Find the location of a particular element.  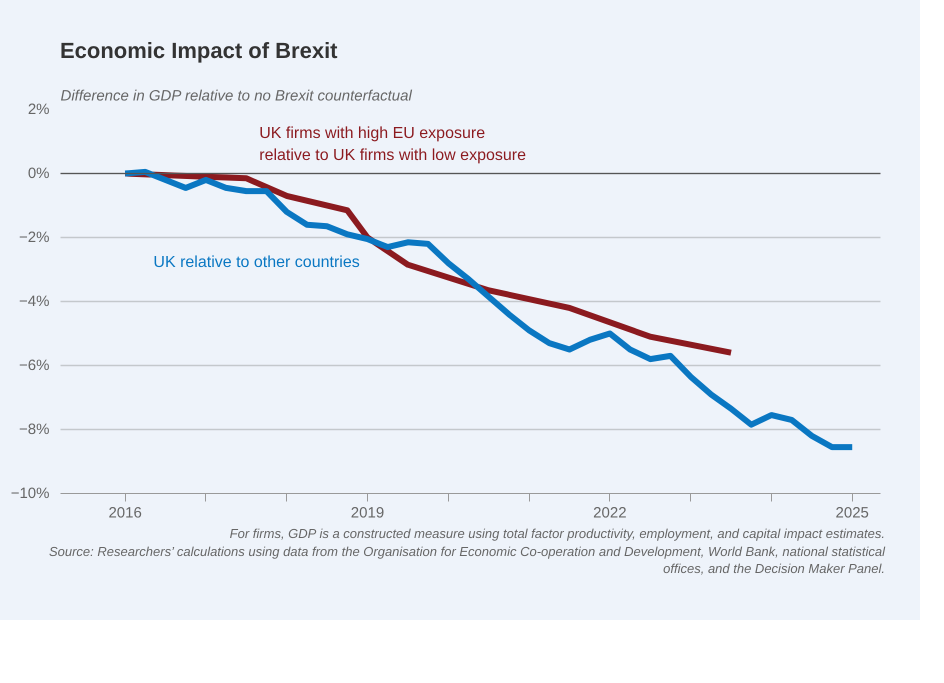

text: For firms, GDP is a constructed measure using total factor productivity, employment, and capital impact estimates. is located at coordinates (557, 533).